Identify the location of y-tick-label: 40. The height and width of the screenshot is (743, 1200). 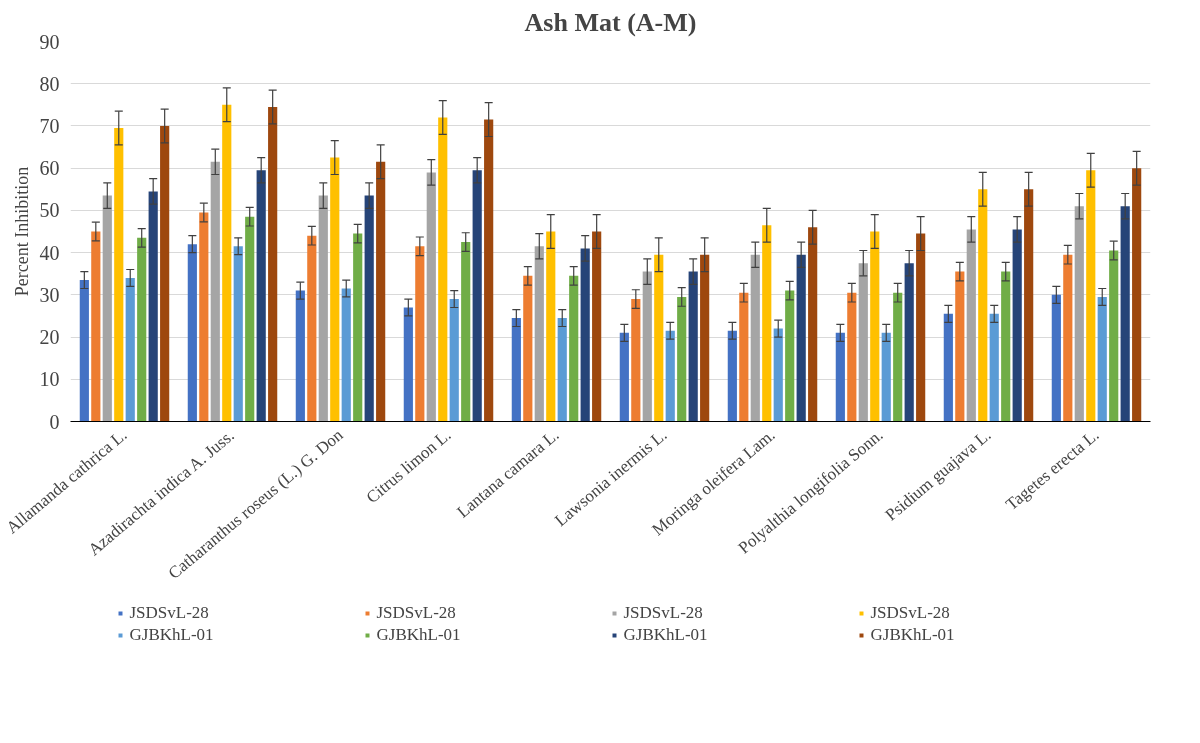
(49, 252).